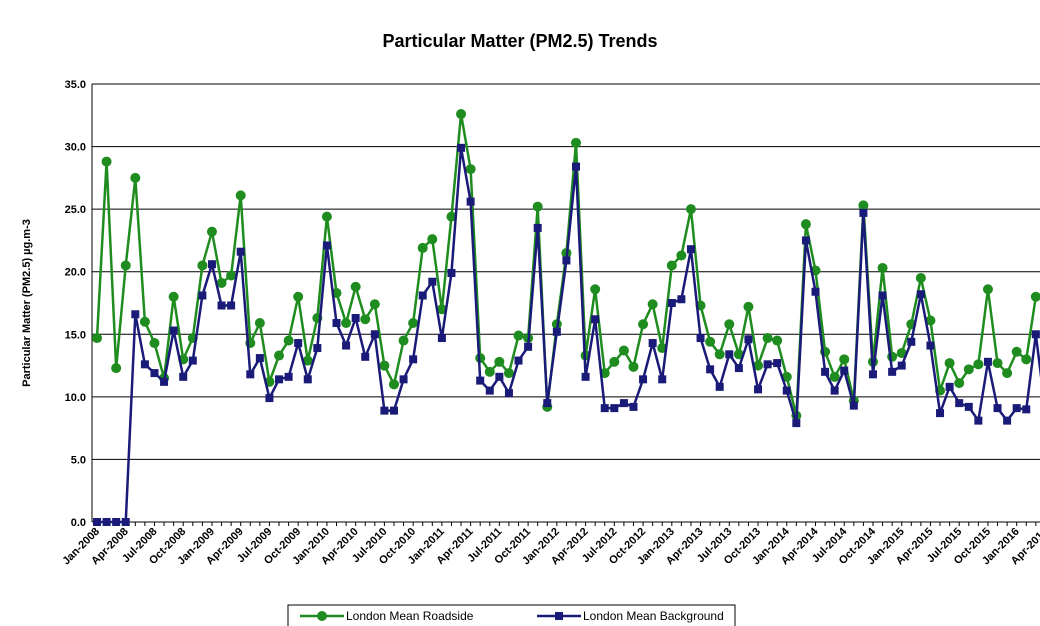  What do you see at coordinates (78, 460) in the screenshot?
I see `y-tick-label: 5.0` at bounding box center [78, 460].